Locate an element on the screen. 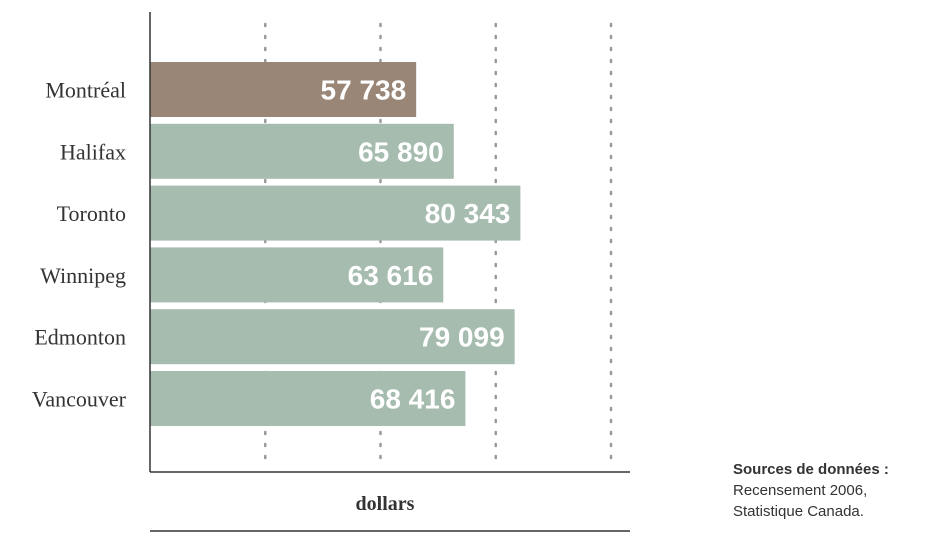  bar-value-label: 65 890 is located at coordinates (401, 151).